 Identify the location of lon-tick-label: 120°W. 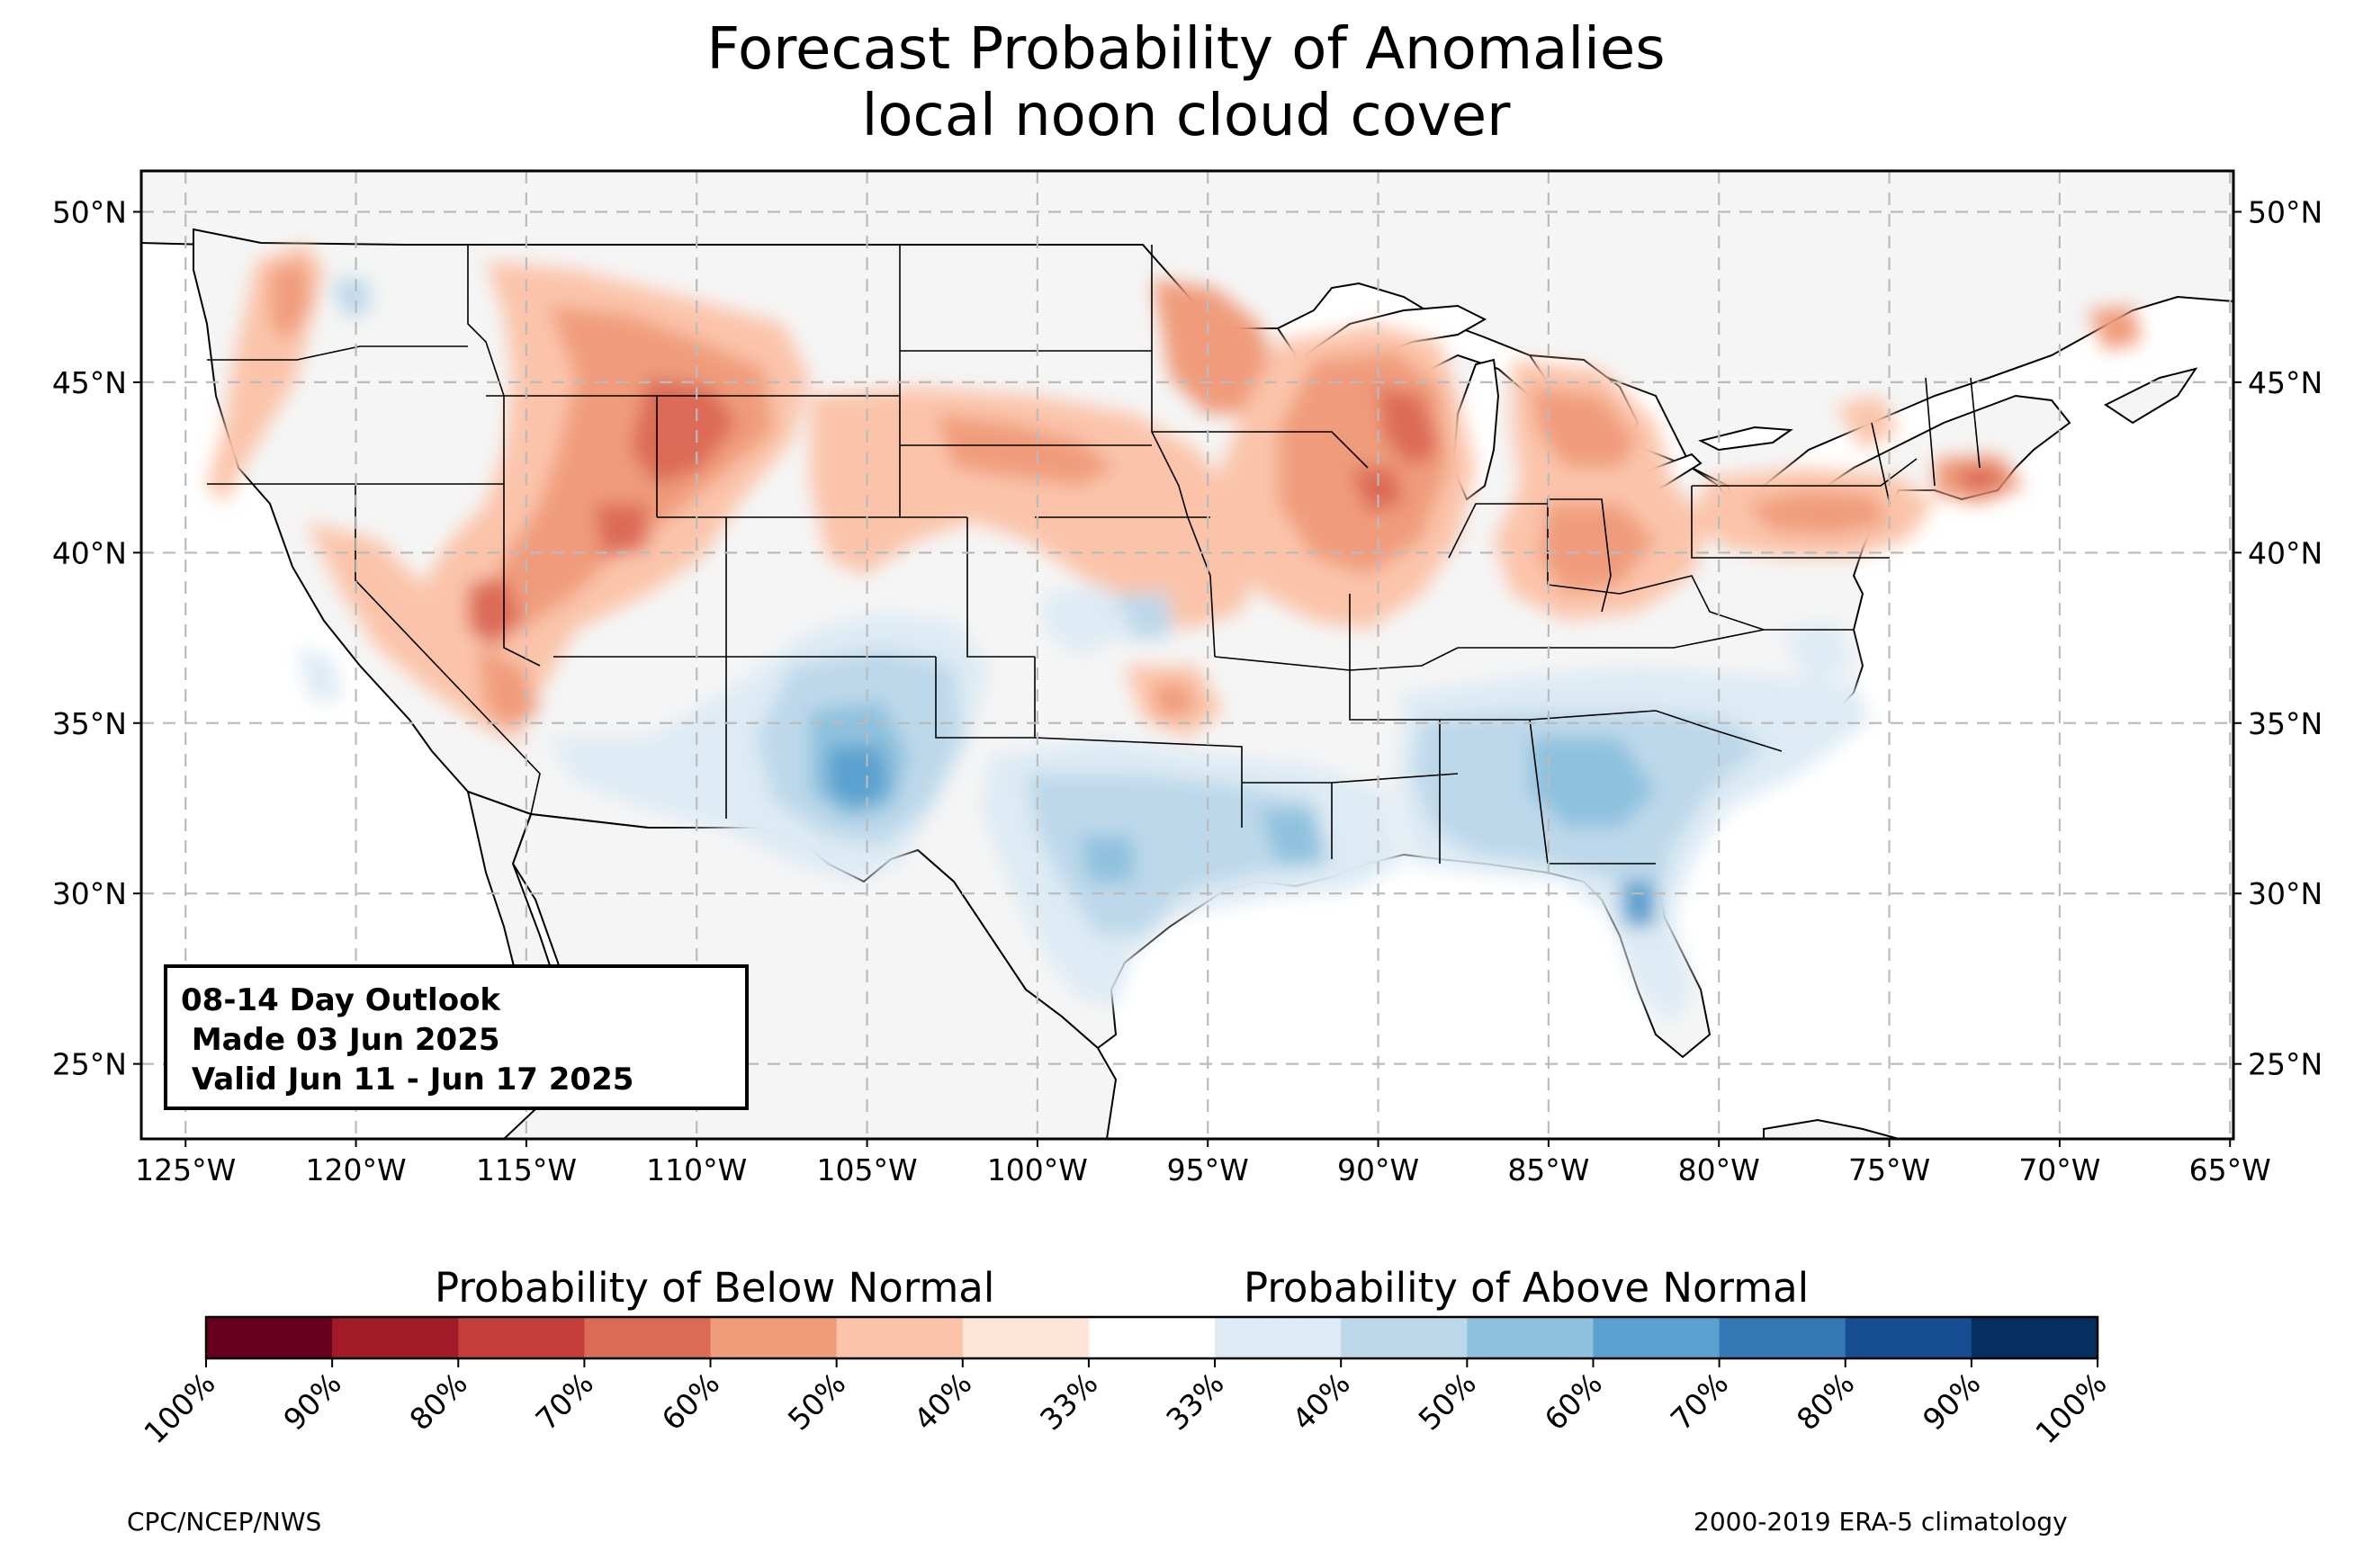
(355, 1169).